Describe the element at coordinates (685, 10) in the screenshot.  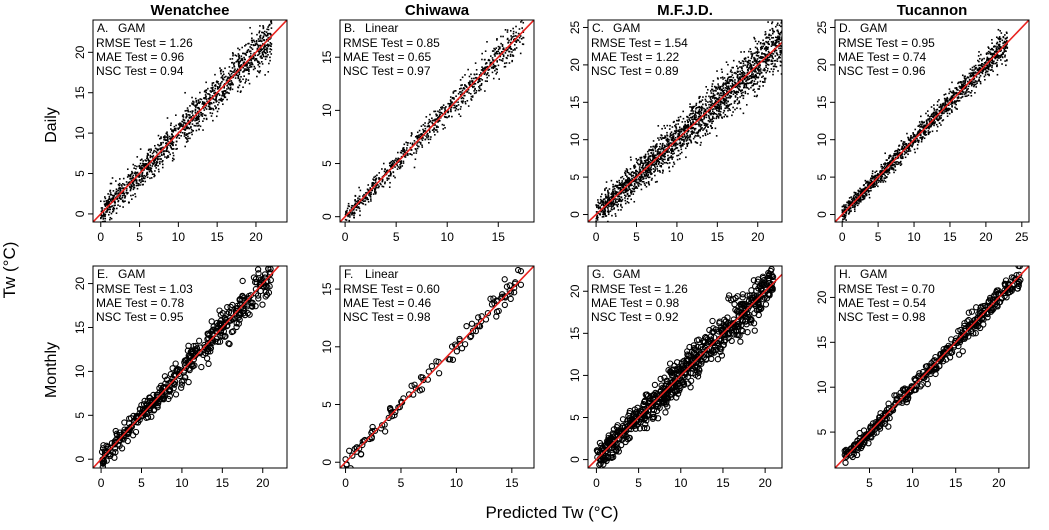
I see `panel-title: M.F.J.D.` at that location.